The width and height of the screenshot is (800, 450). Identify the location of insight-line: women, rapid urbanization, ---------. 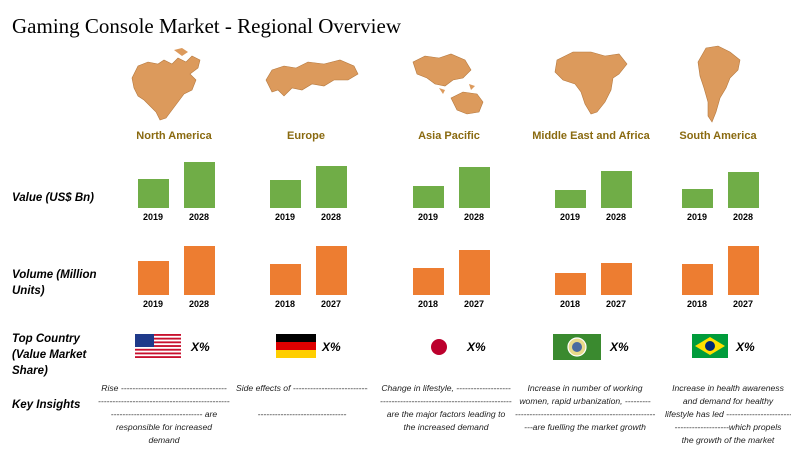
(585, 401).